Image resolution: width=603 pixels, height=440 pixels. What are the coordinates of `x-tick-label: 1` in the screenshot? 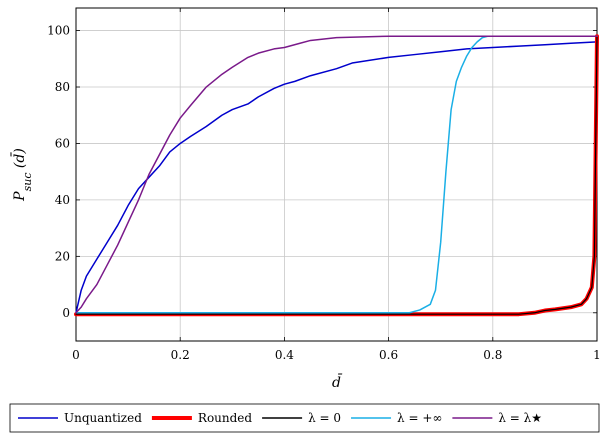 It's located at (597, 355).